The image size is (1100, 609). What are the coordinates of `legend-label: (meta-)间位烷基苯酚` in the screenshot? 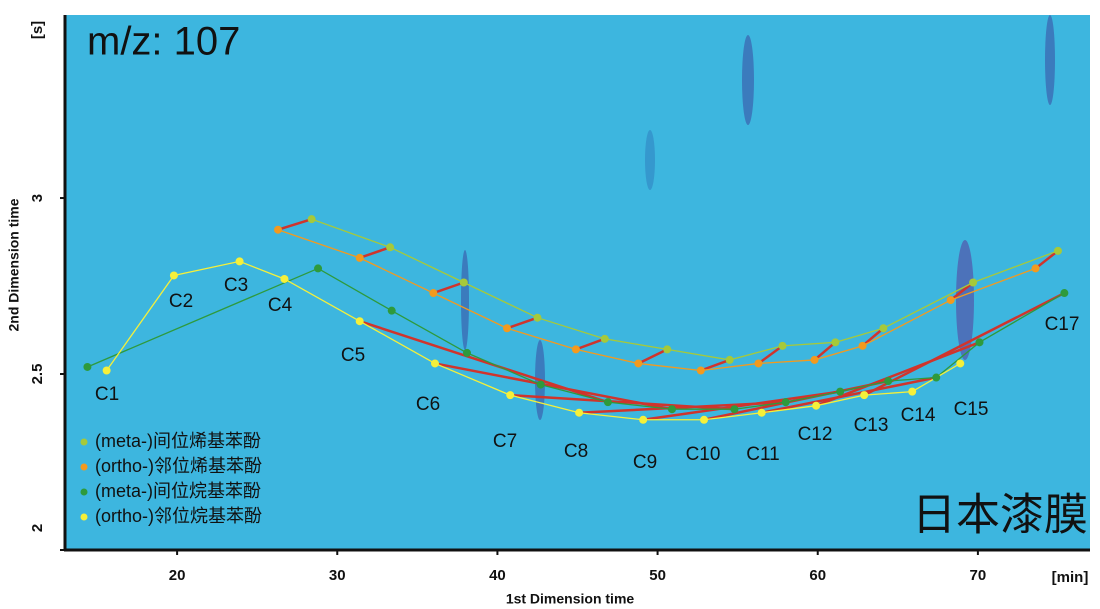 It's located at (178, 491).